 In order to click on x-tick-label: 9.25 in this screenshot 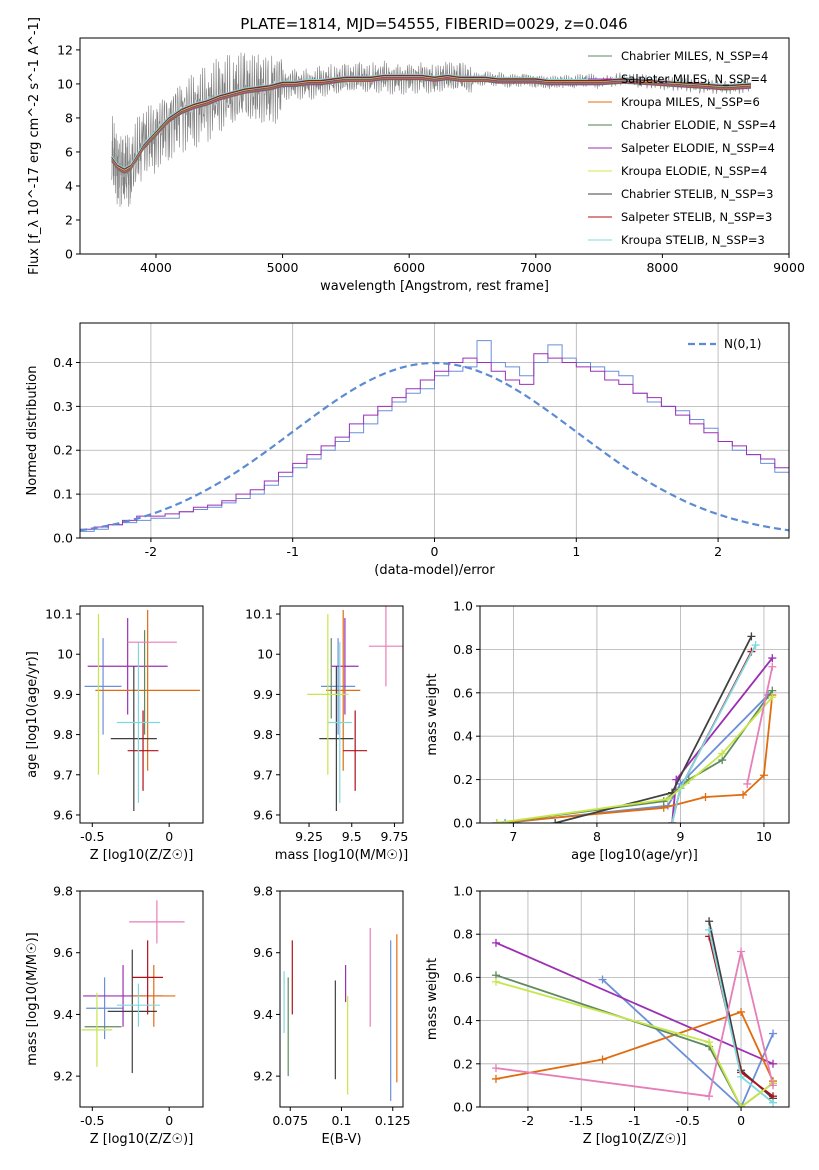, I will do `click(309, 836)`.